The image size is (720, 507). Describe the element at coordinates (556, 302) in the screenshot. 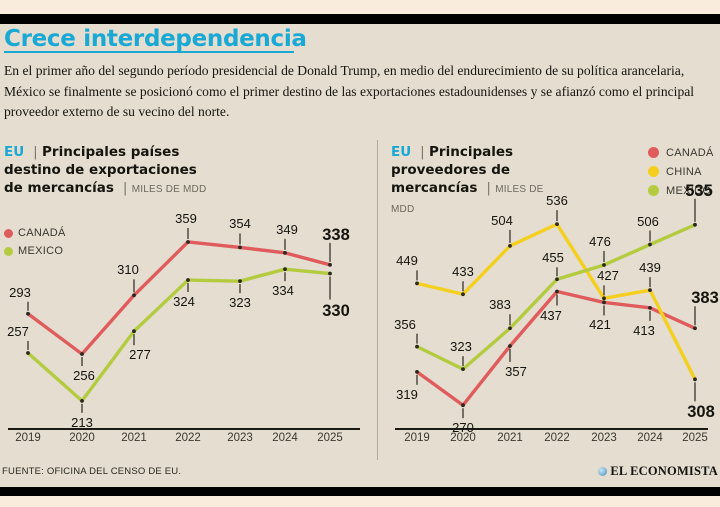

I see `series-line` at that location.